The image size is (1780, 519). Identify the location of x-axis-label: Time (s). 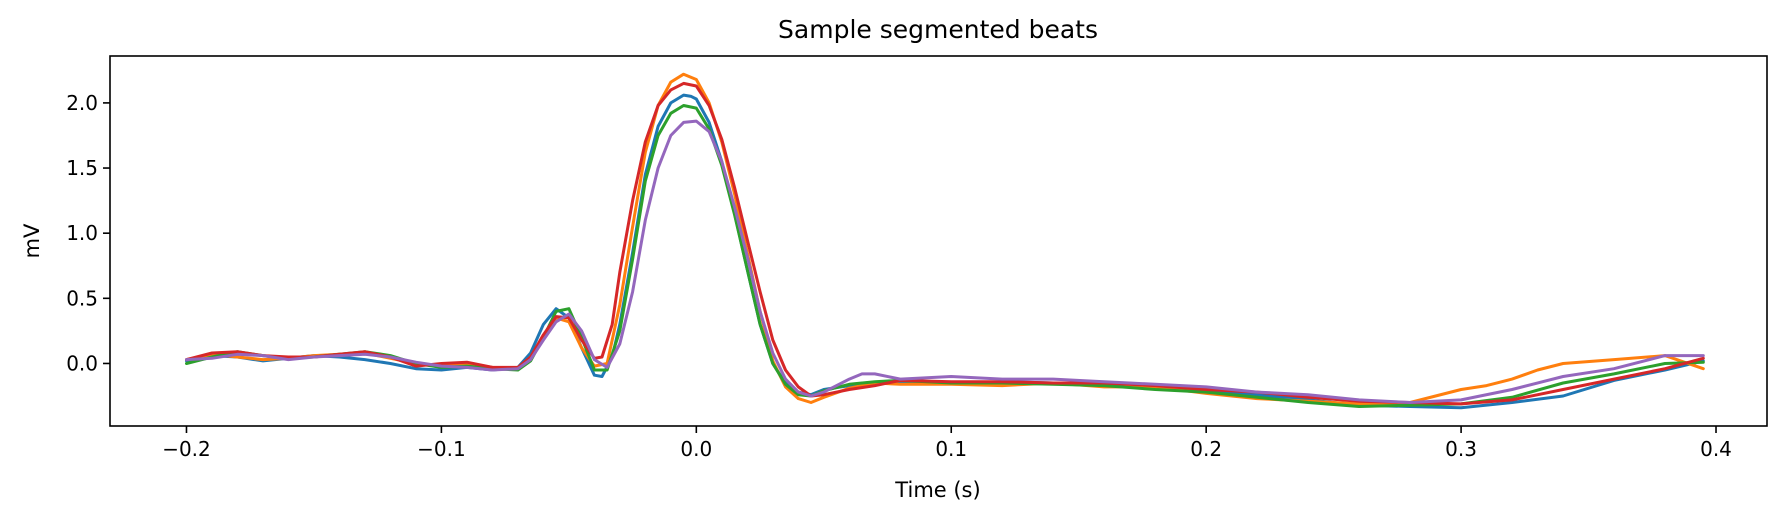
(937, 490).